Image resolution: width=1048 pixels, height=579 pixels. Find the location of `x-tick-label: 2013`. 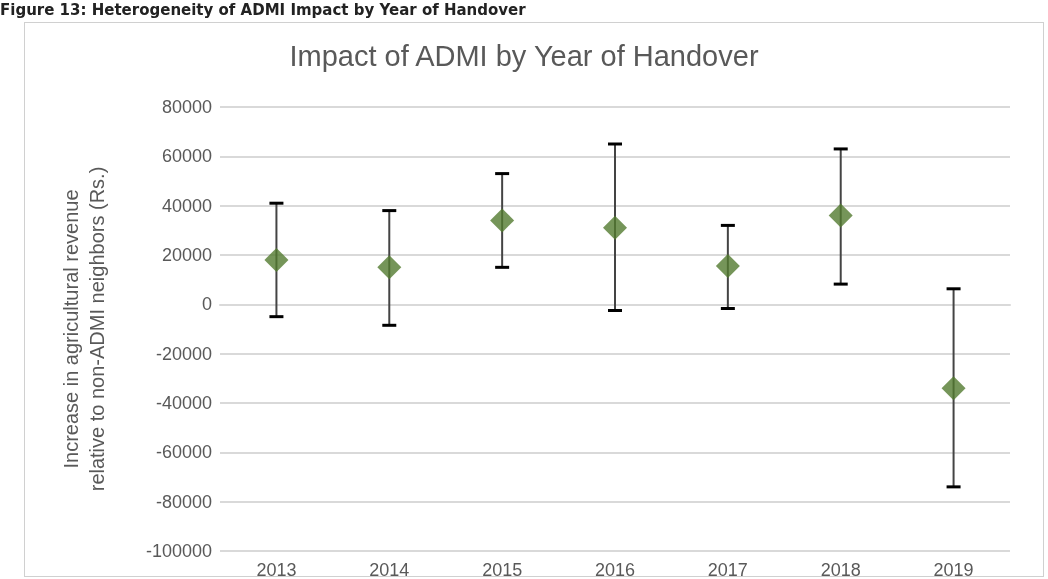

x-tick-label: 2013 is located at coordinates (276, 569).